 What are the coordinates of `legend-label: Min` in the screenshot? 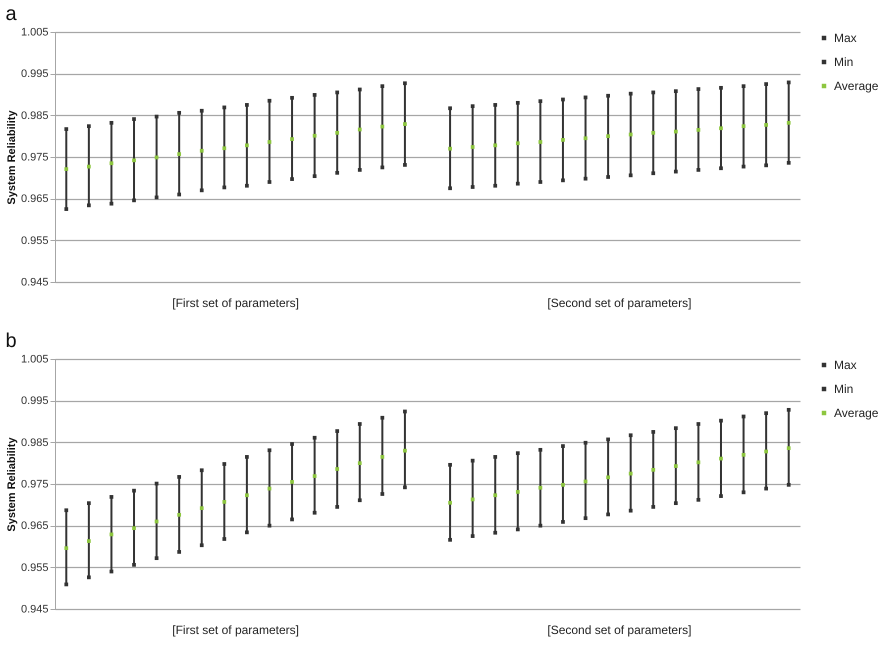 It's located at (844, 62).